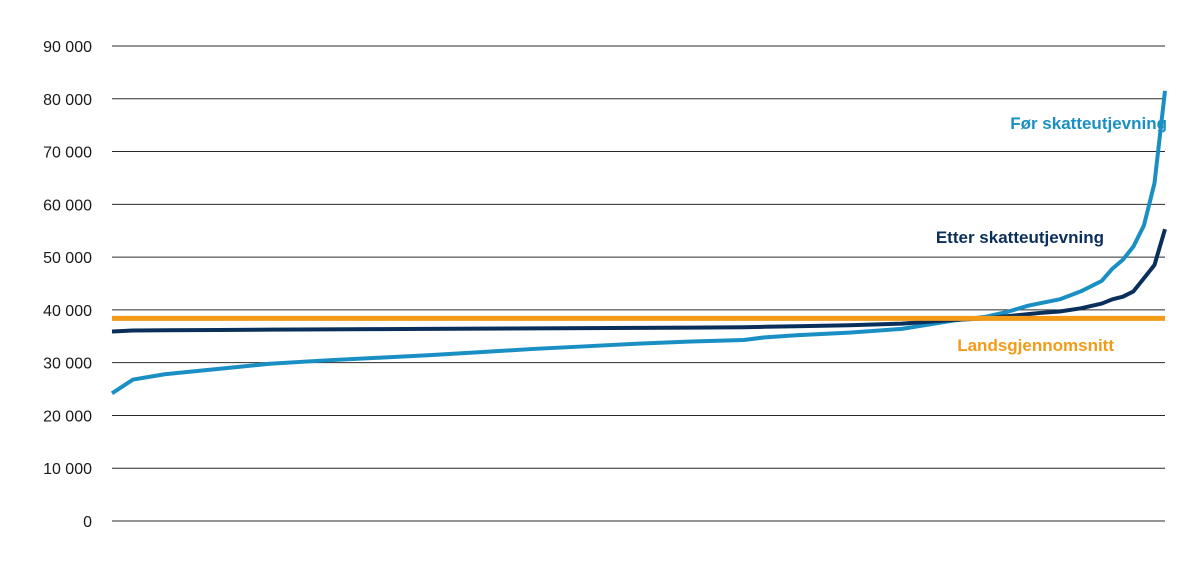 The width and height of the screenshot is (1200, 569). What do you see at coordinates (1035, 345) in the screenshot?
I see `series-label-landsgjennomsnitt: Landsgjennomsnitt` at bounding box center [1035, 345].